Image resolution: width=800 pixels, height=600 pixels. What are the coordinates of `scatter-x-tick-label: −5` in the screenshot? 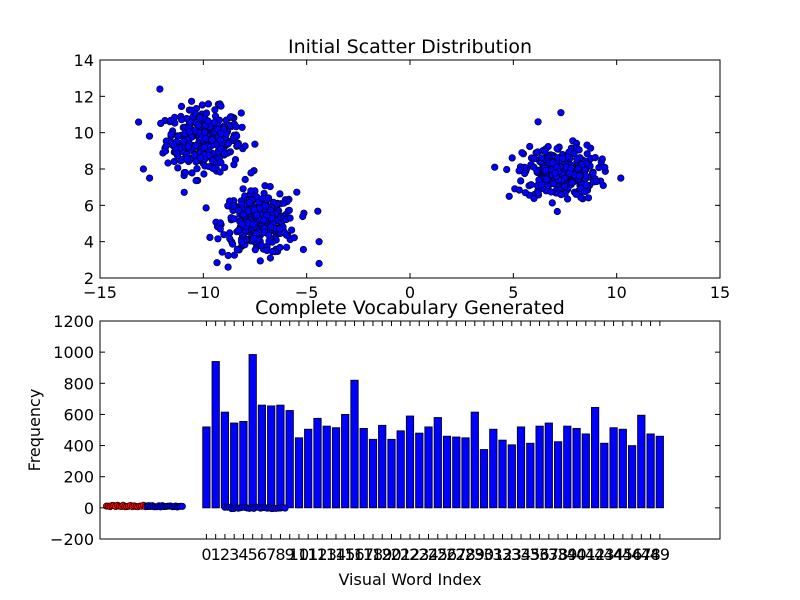 It's located at (307, 292).